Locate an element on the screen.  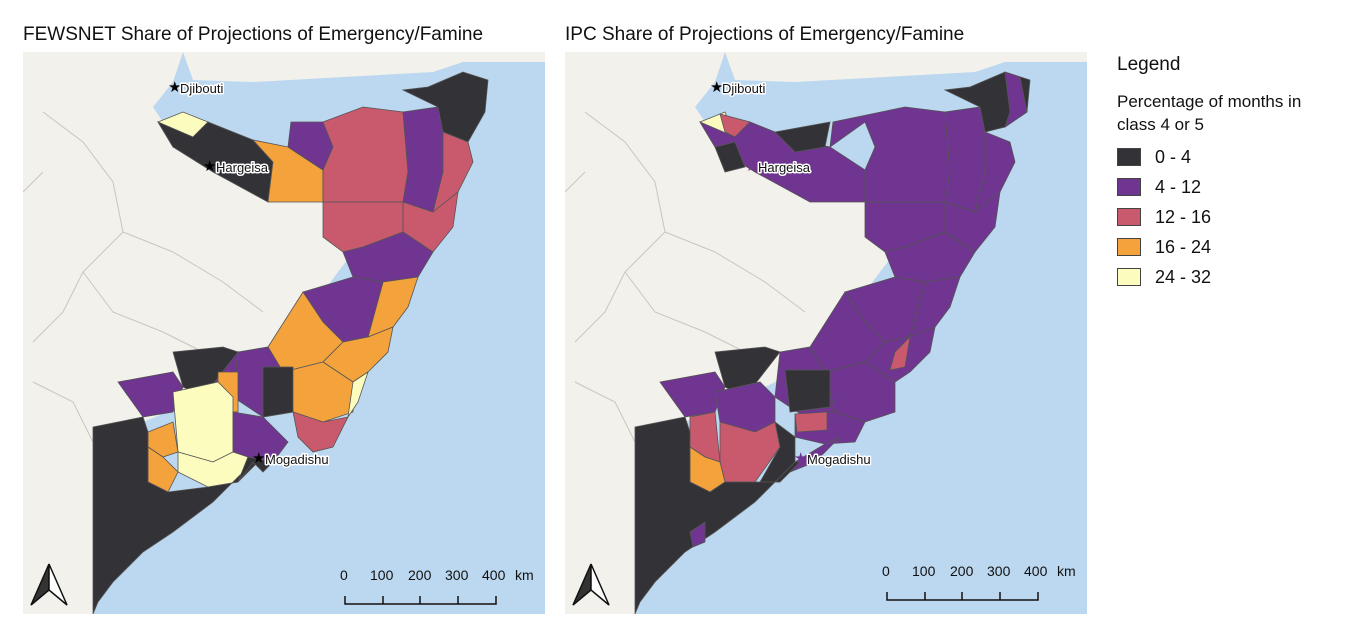
legend-label: 12 - 16 is located at coordinates (1183, 216).